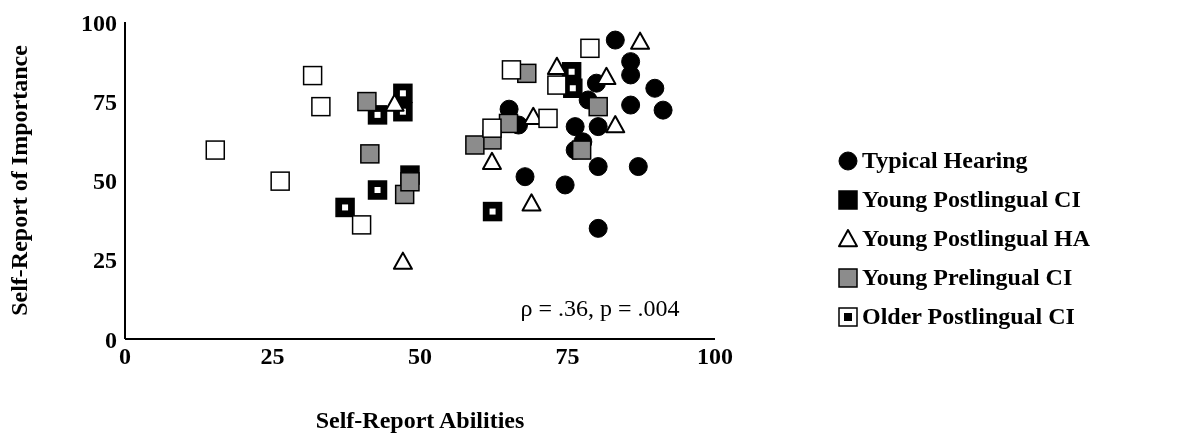 Image resolution: width=1204 pixels, height=440 pixels. Describe the element at coordinates (971, 199) in the screenshot. I see `legend-label: Young Postlingual CI` at that location.